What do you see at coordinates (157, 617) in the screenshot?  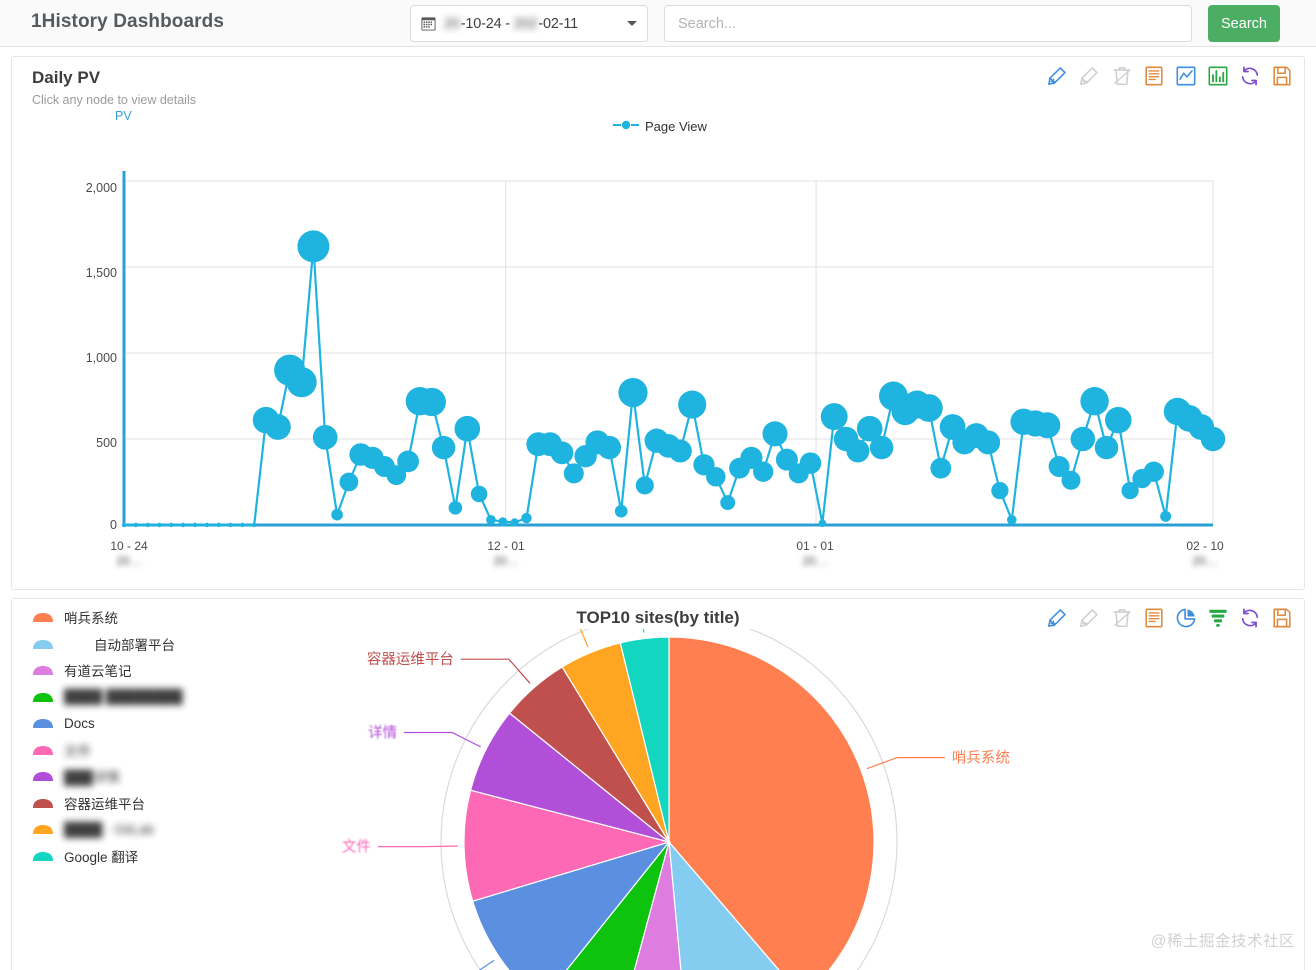 I see `pie-legend-item: 哨兵系统` at bounding box center [157, 617].